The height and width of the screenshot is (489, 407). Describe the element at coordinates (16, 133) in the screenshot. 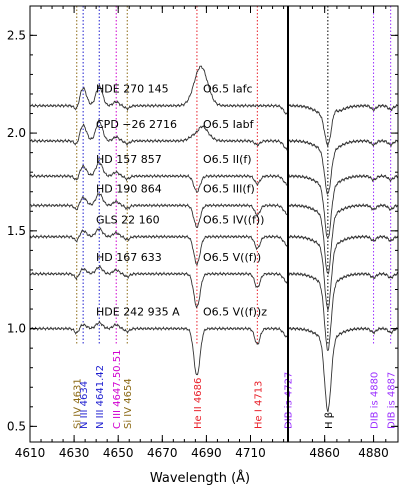

I see `ytick-label-3: 2.0` at that location.